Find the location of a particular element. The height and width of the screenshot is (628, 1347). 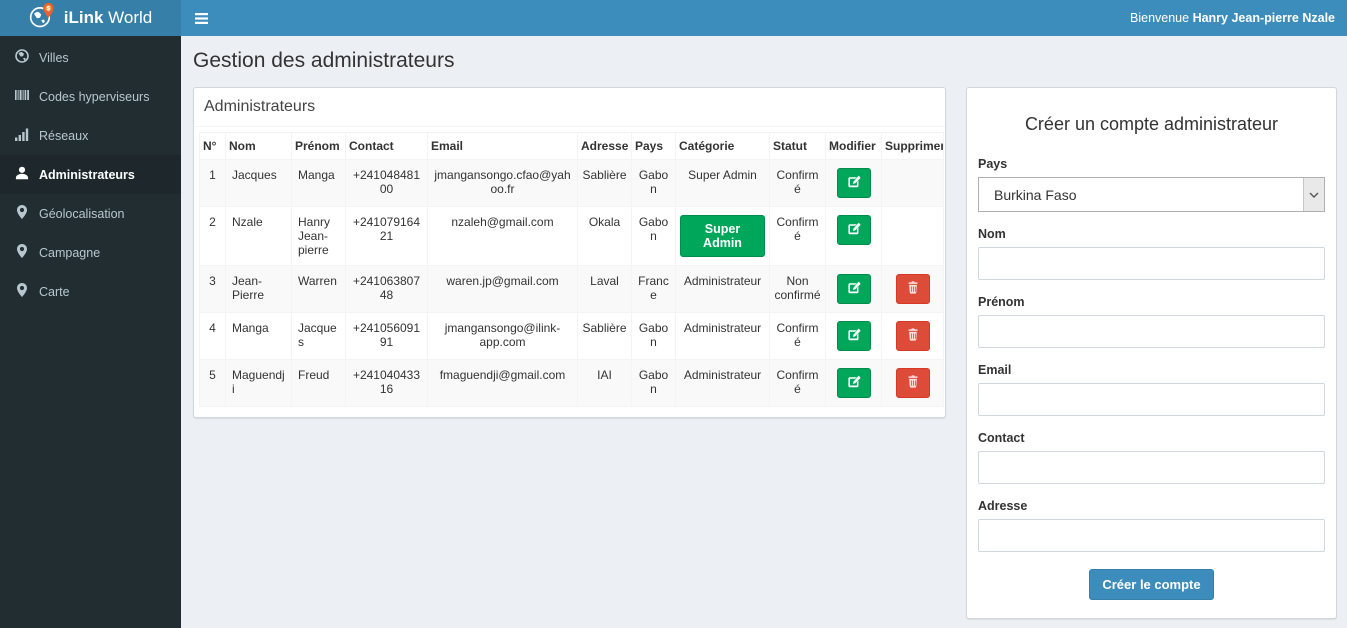

cell-num: 3 is located at coordinates (212, 289).